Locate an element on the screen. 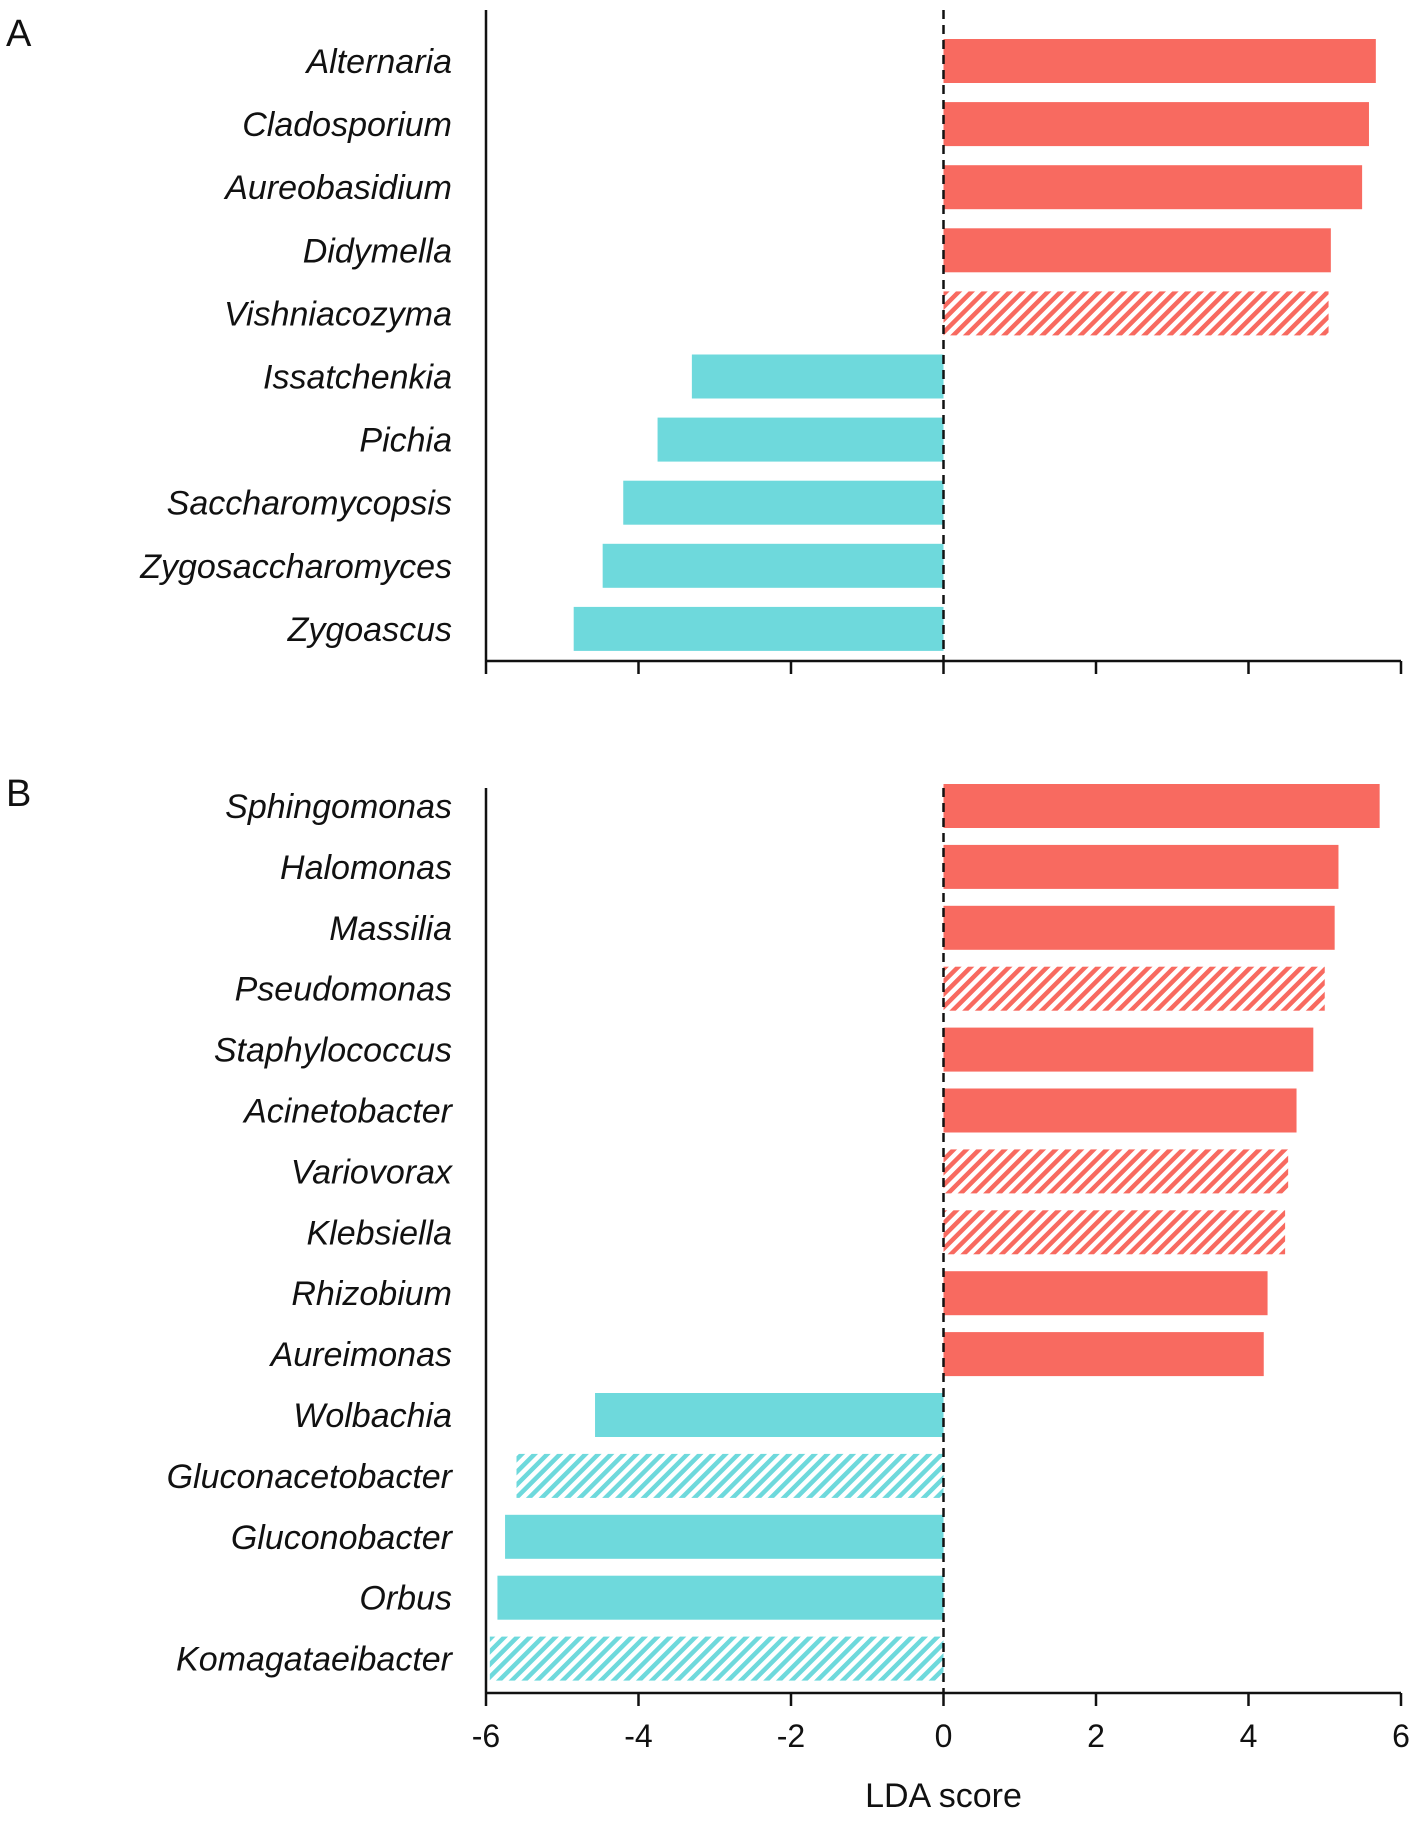 The image size is (1417, 1830). panel-b-x-tick-label-2: -2 is located at coordinates (791, 1736).